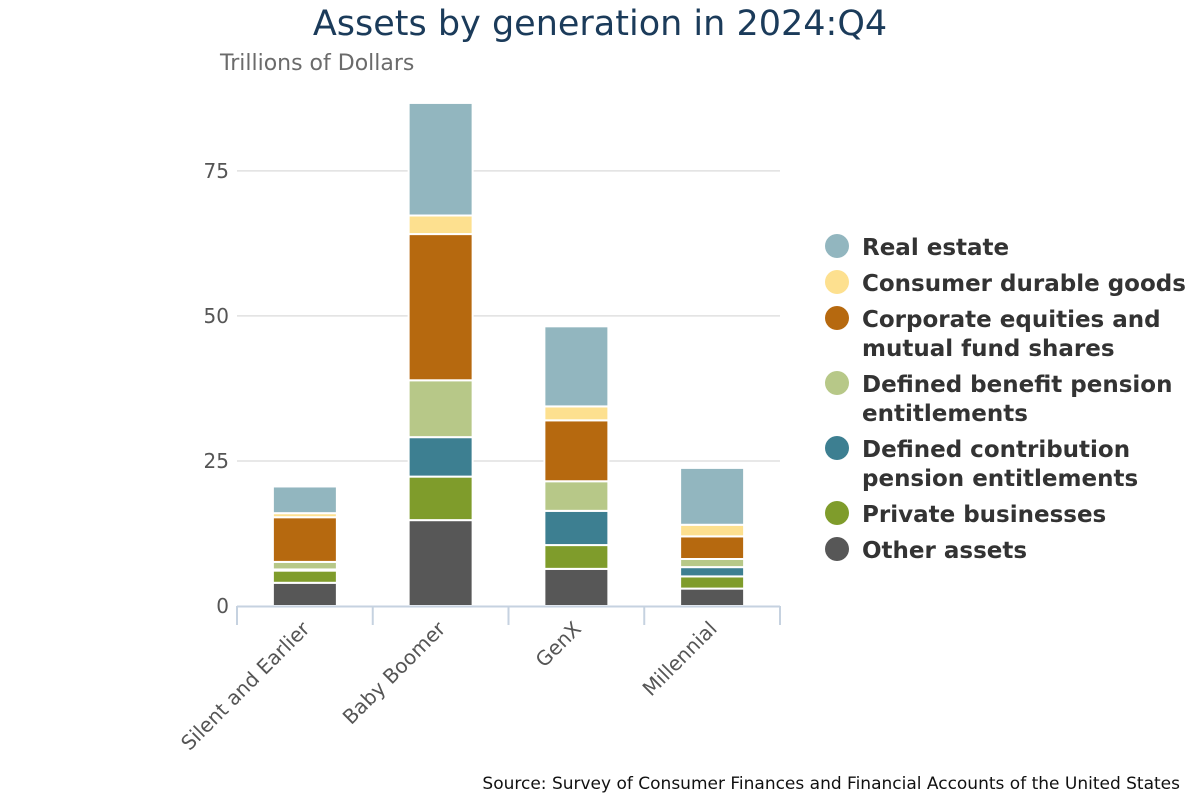 The width and height of the screenshot is (1200, 800). I want to click on legend-item-real-estate: Real estate, so click(917, 247).